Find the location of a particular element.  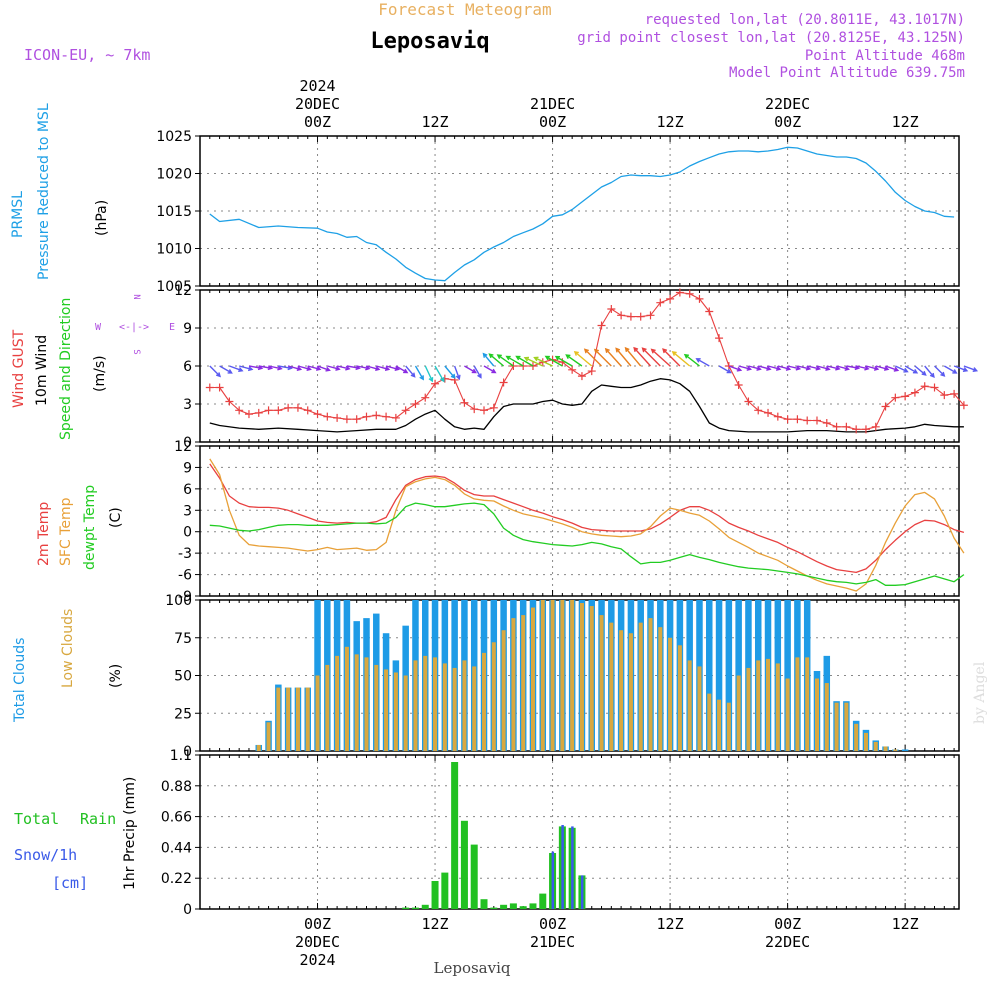

bottom-time-label: 00Z is located at coordinates (552, 924).